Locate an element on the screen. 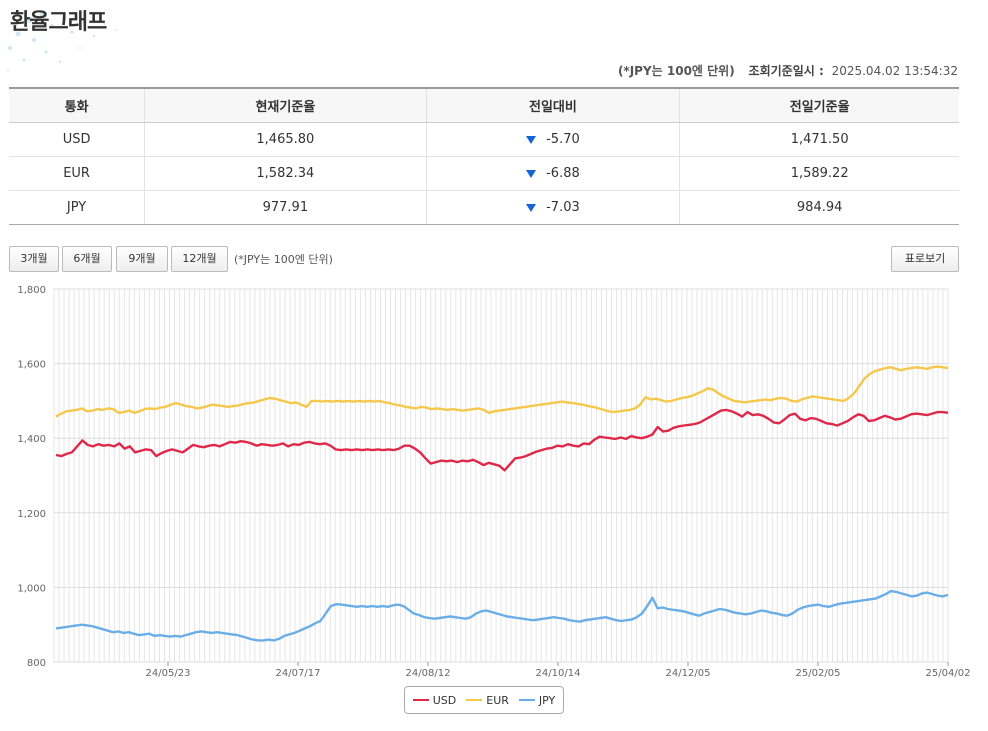  change-value: -6.88 is located at coordinates (563, 173).